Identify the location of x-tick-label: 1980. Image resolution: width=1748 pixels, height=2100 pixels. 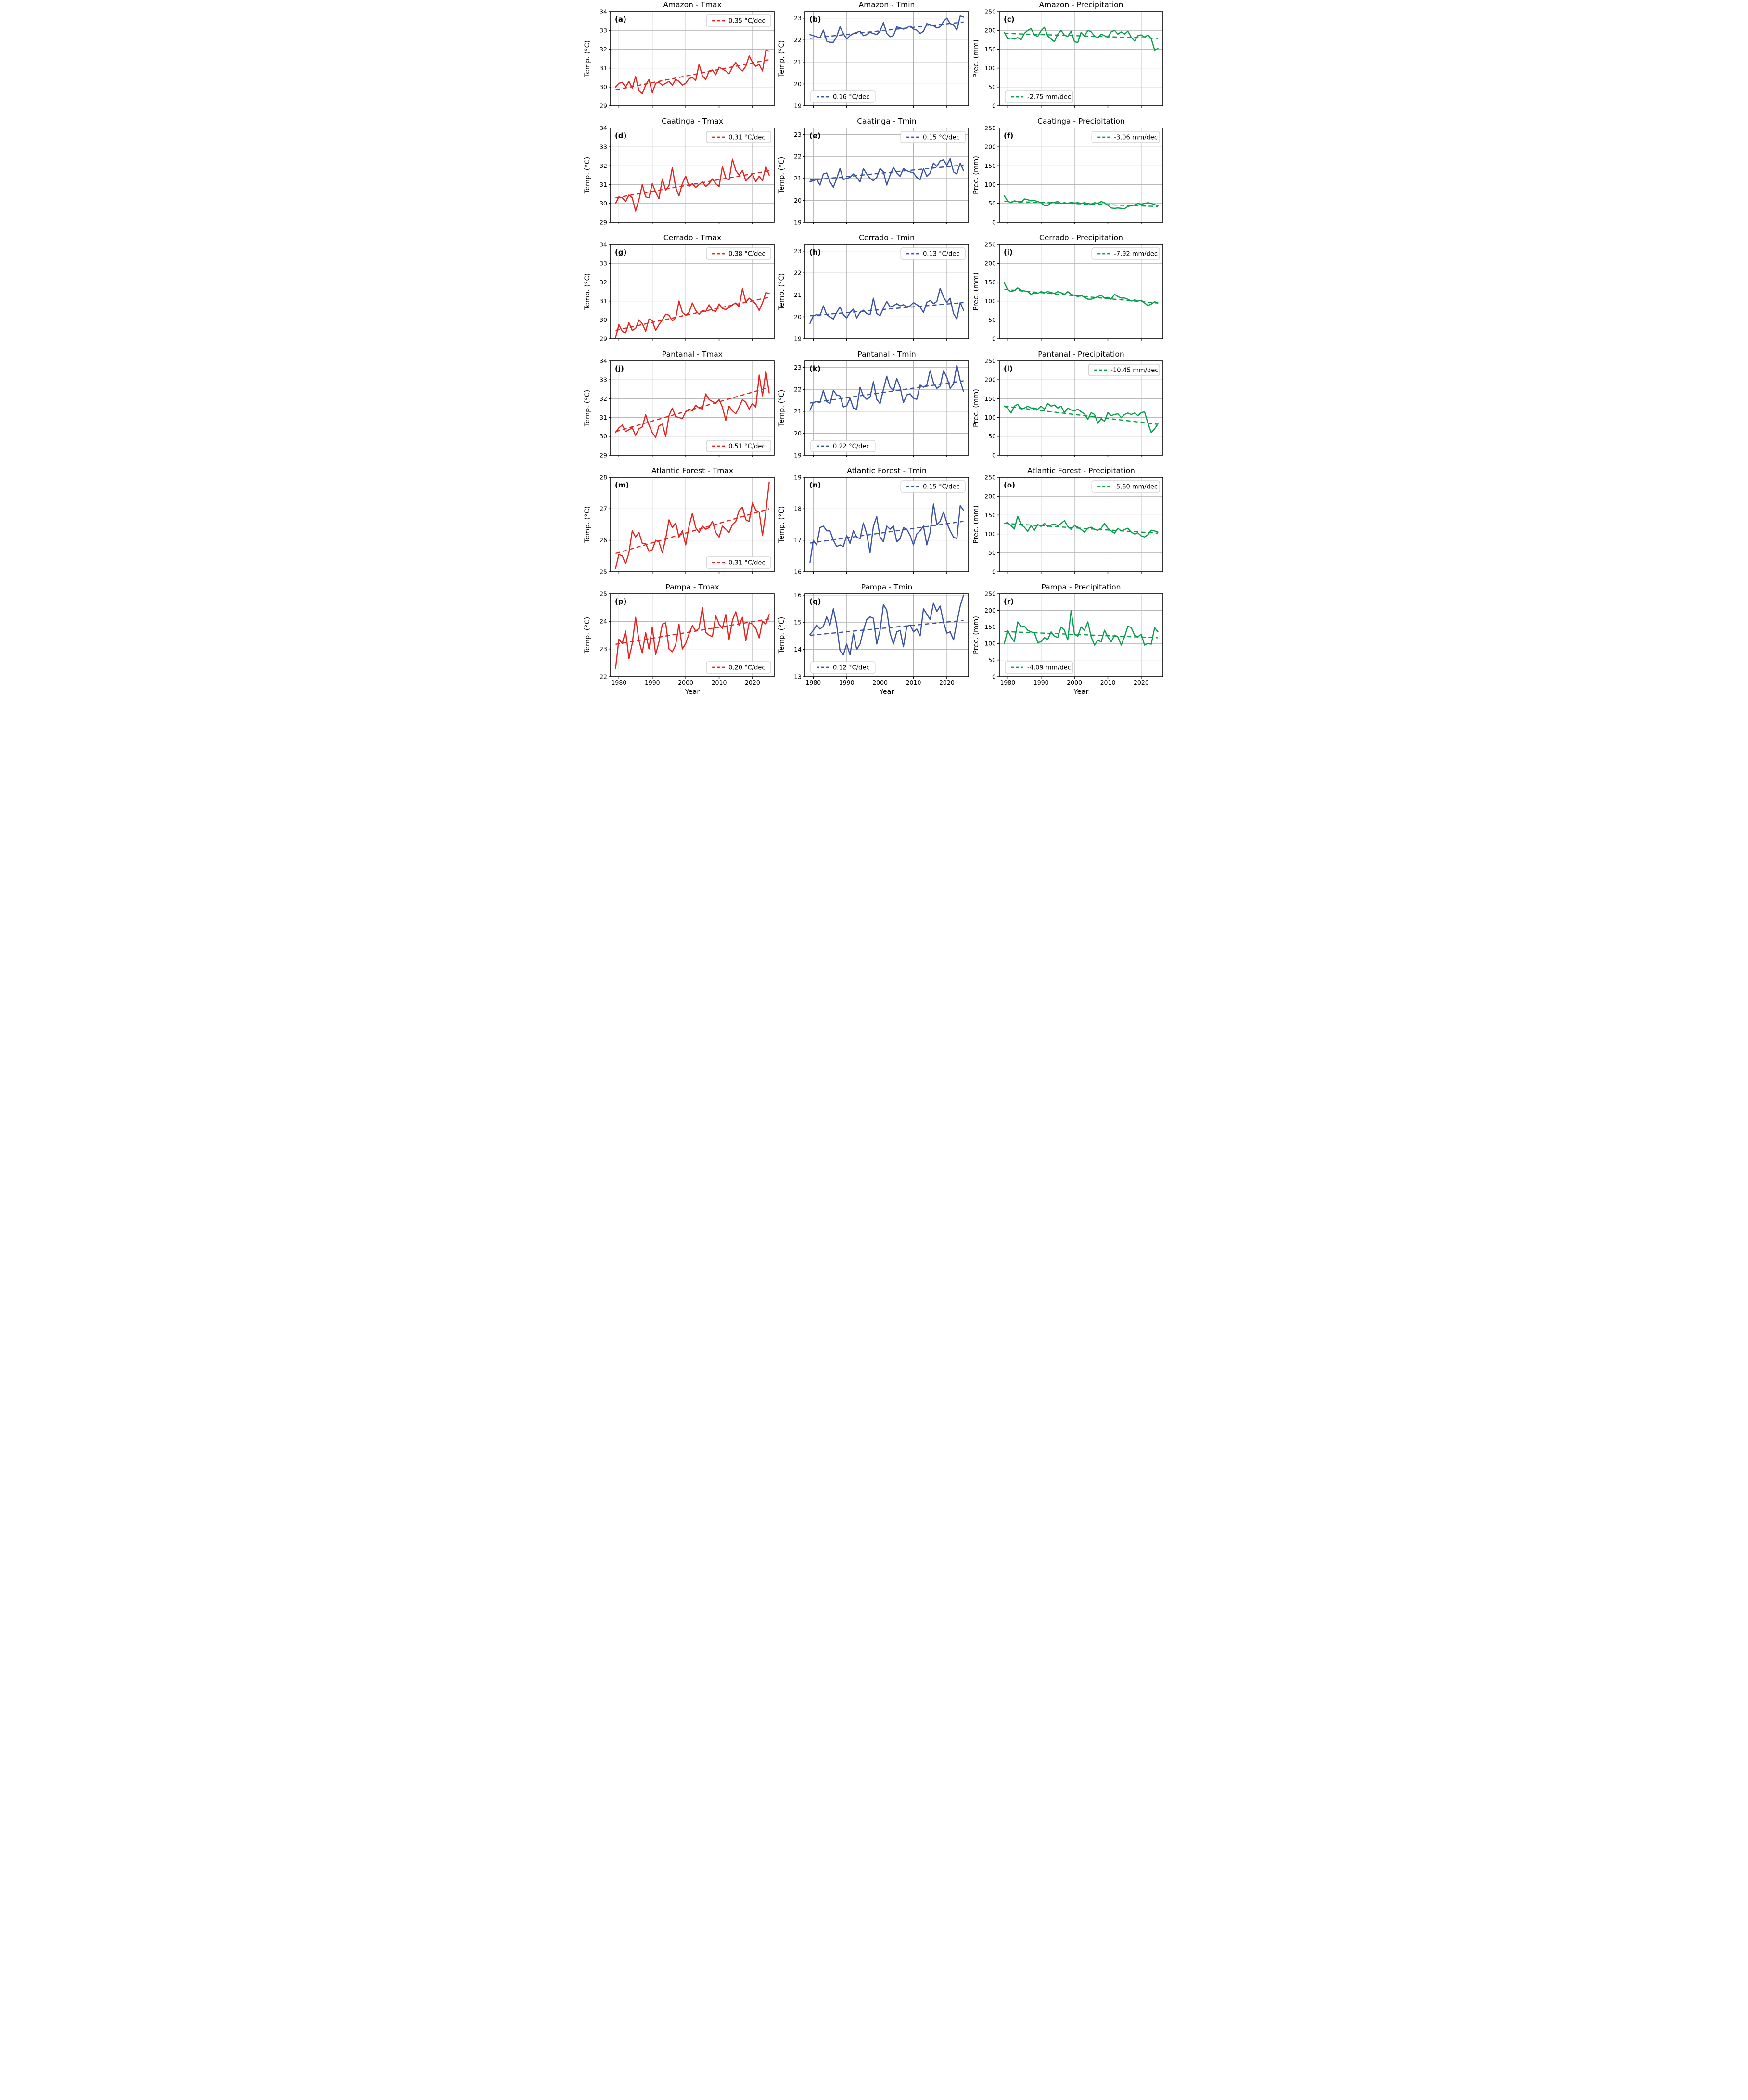
(1008, 682).